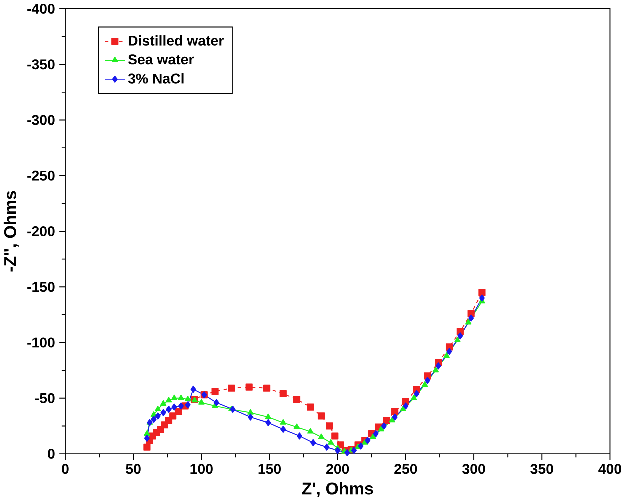 The height and width of the screenshot is (501, 626). Describe the element at coordinates (41, 9) in the screenshot. I see `y-tick-label: -400` at that location.